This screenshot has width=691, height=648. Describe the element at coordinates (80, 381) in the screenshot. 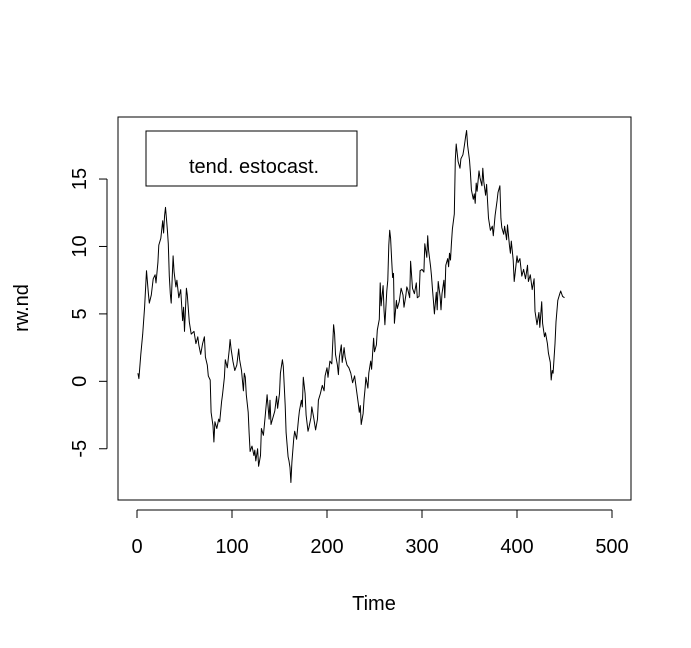

I see `y-tick-label: 0` at that location.